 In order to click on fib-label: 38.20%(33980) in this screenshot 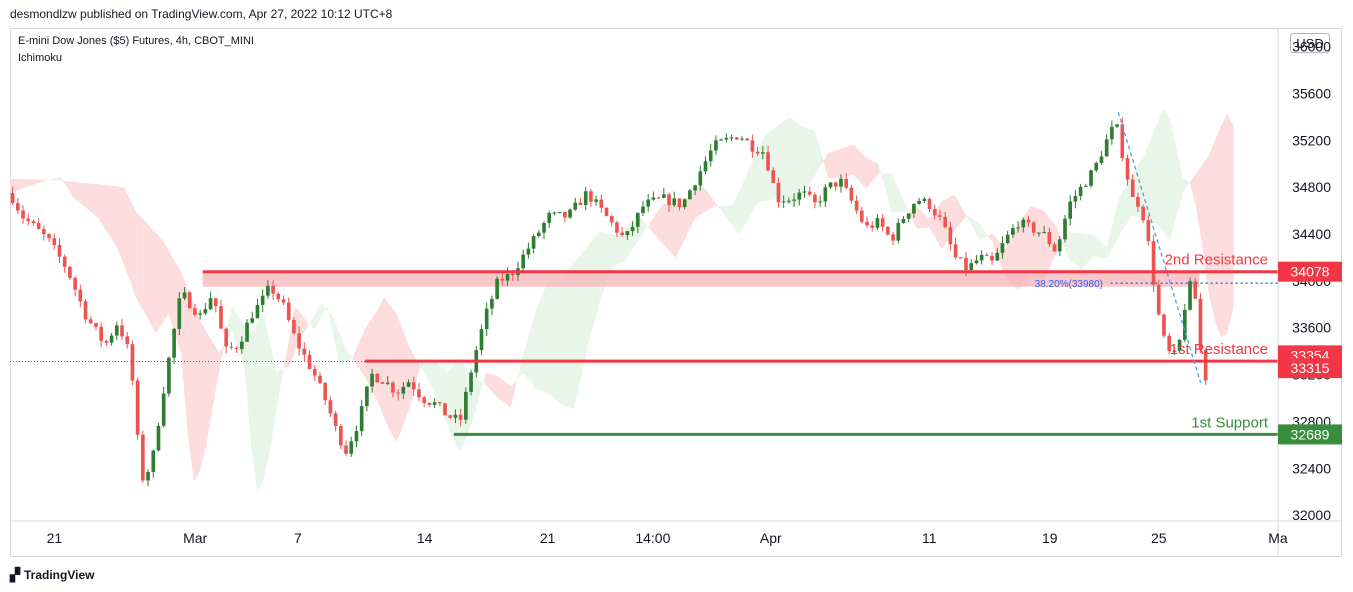, I will do `click(1069, 284)`.